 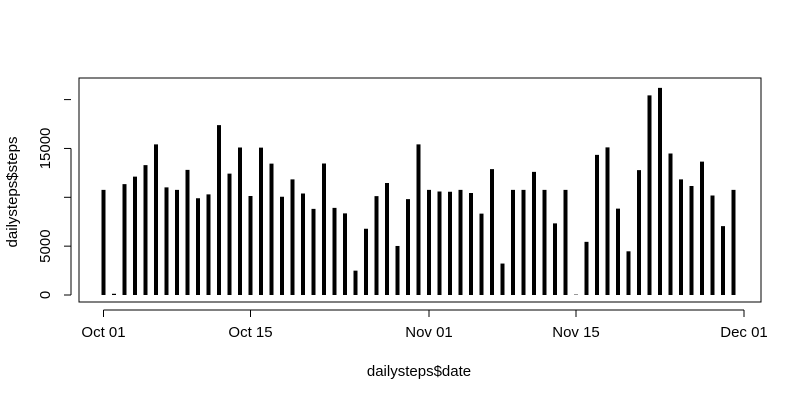 I want to click on x-tick-label: Nov 01, so click(x=429, y=332).